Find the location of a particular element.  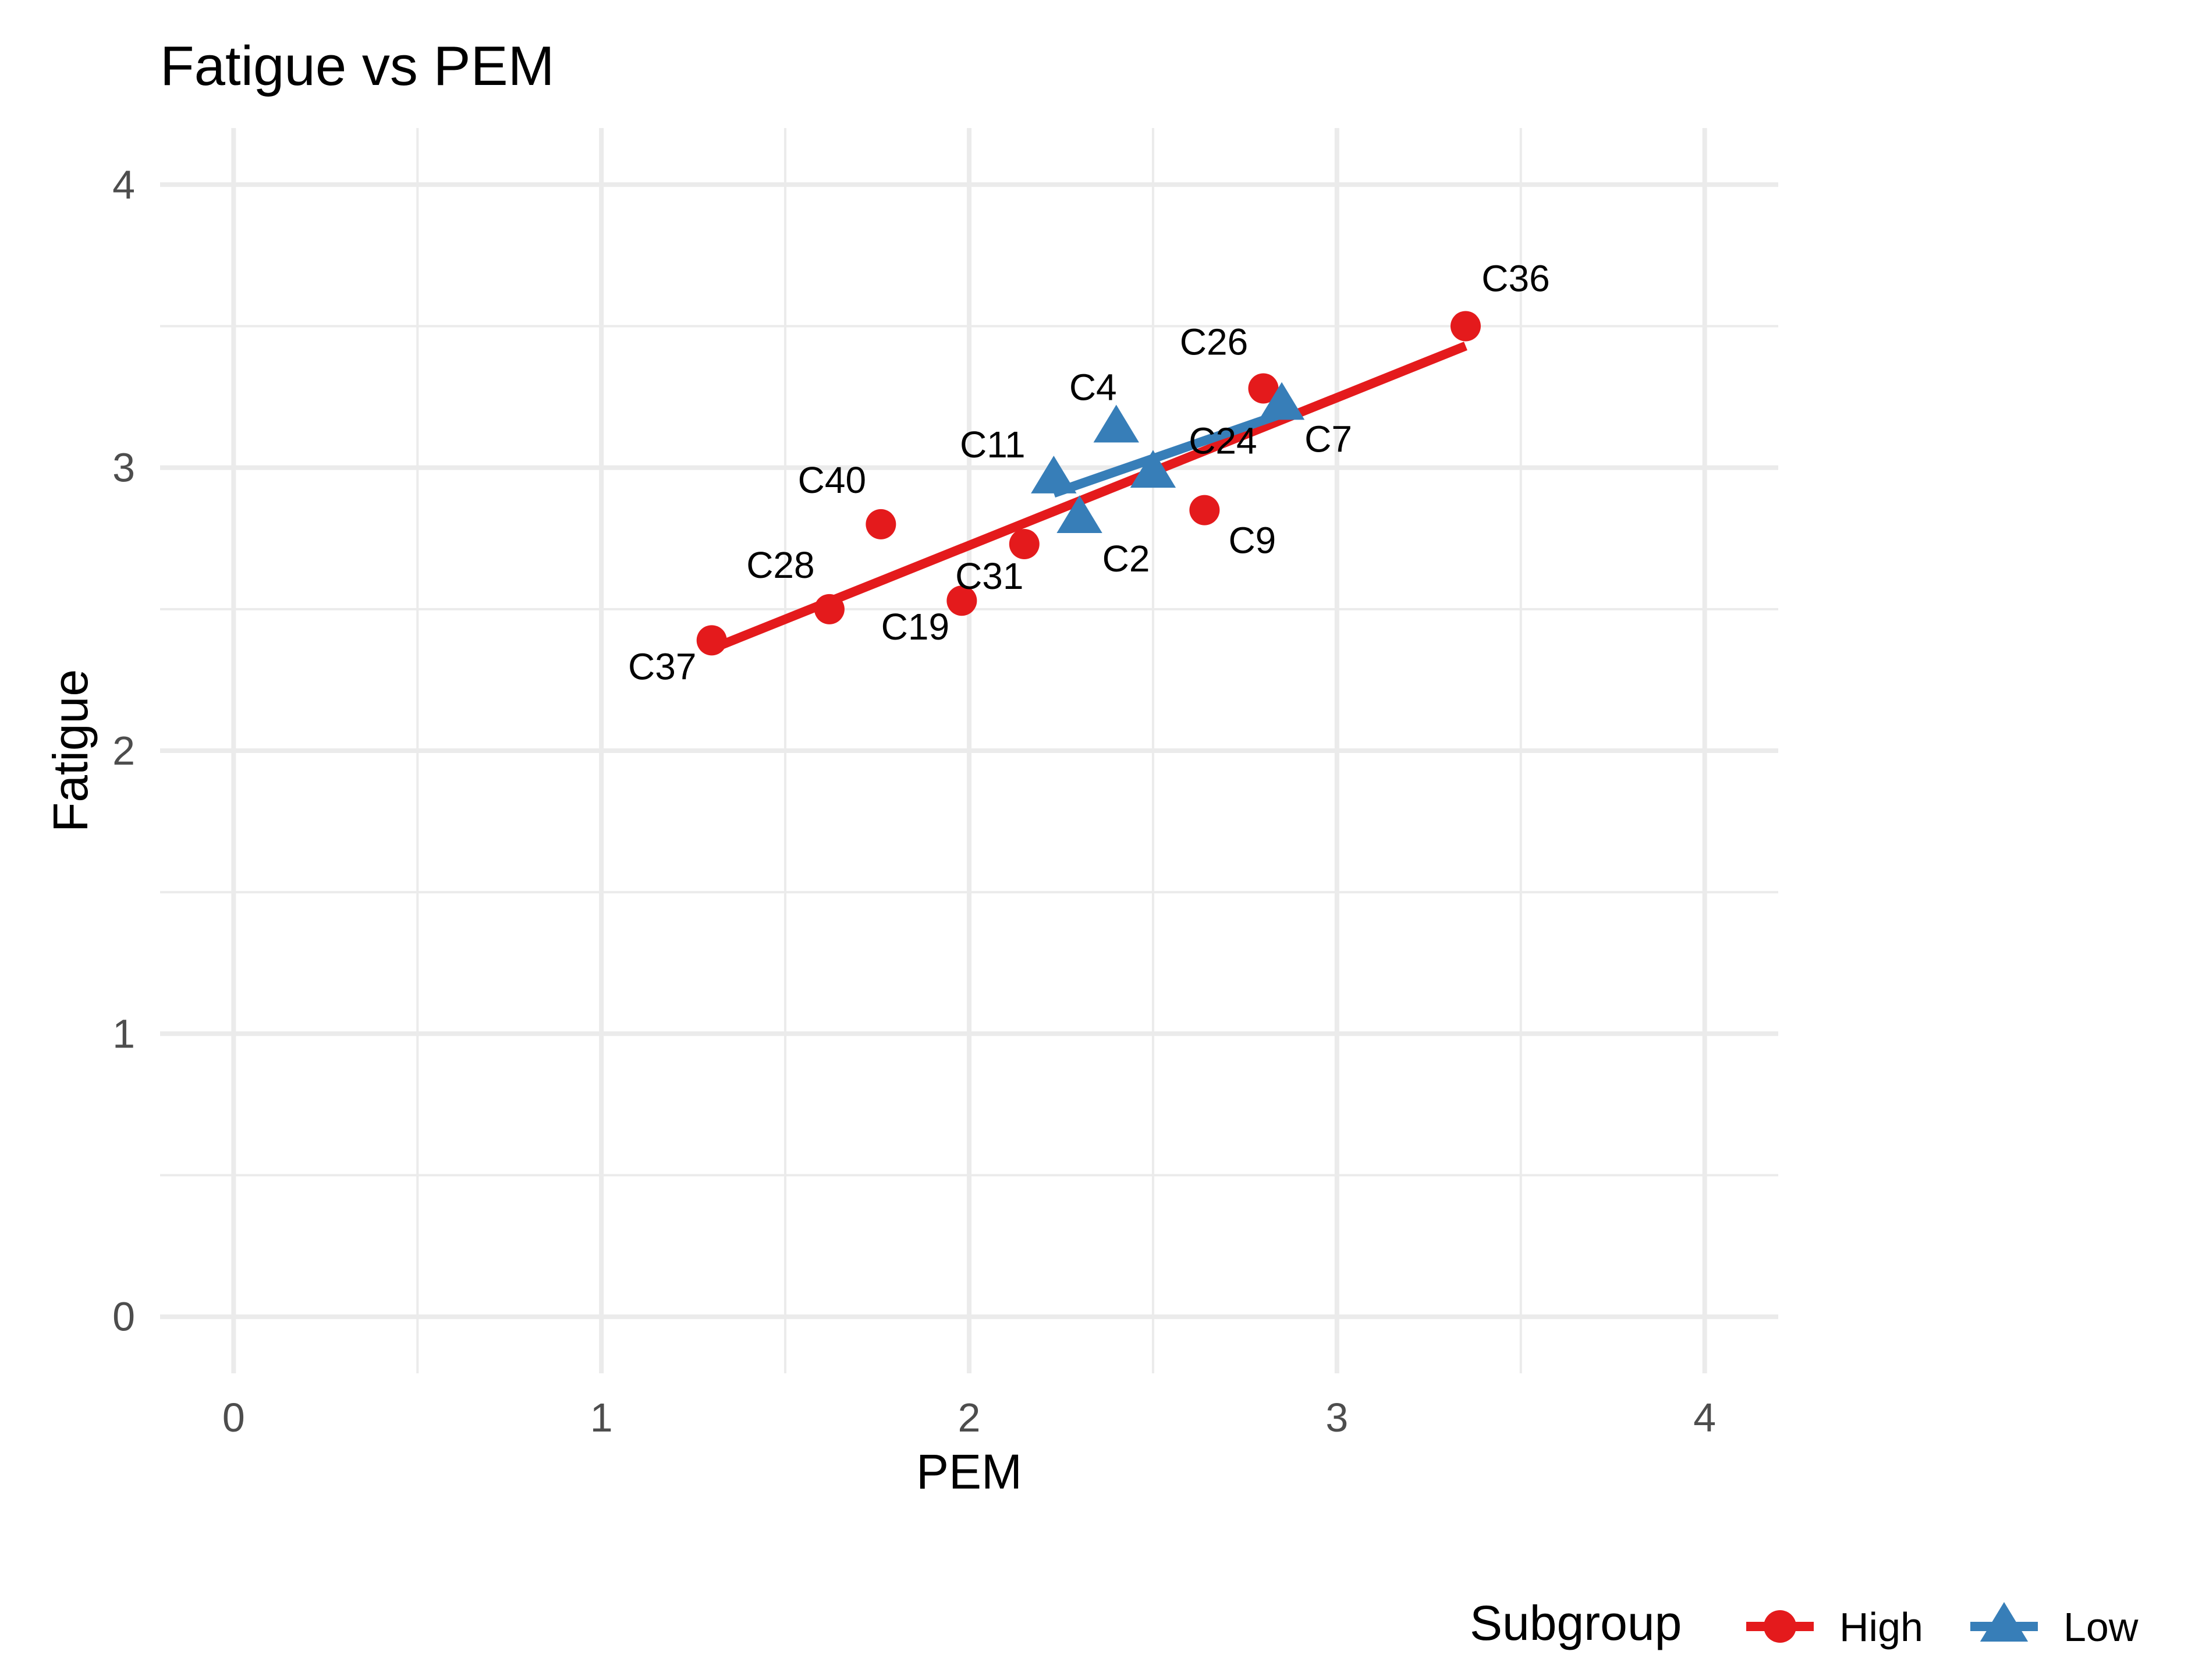

y-tick-label: 3 is located at coordinates (123, 468).